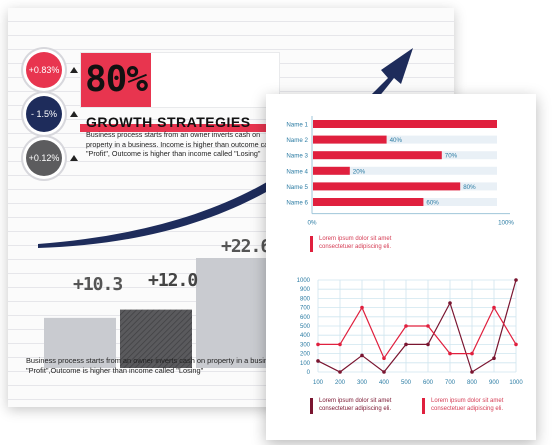  Describe the element at coordinates (305, 364) in the screenshot. I see `y-tick-label: 100` at that location.